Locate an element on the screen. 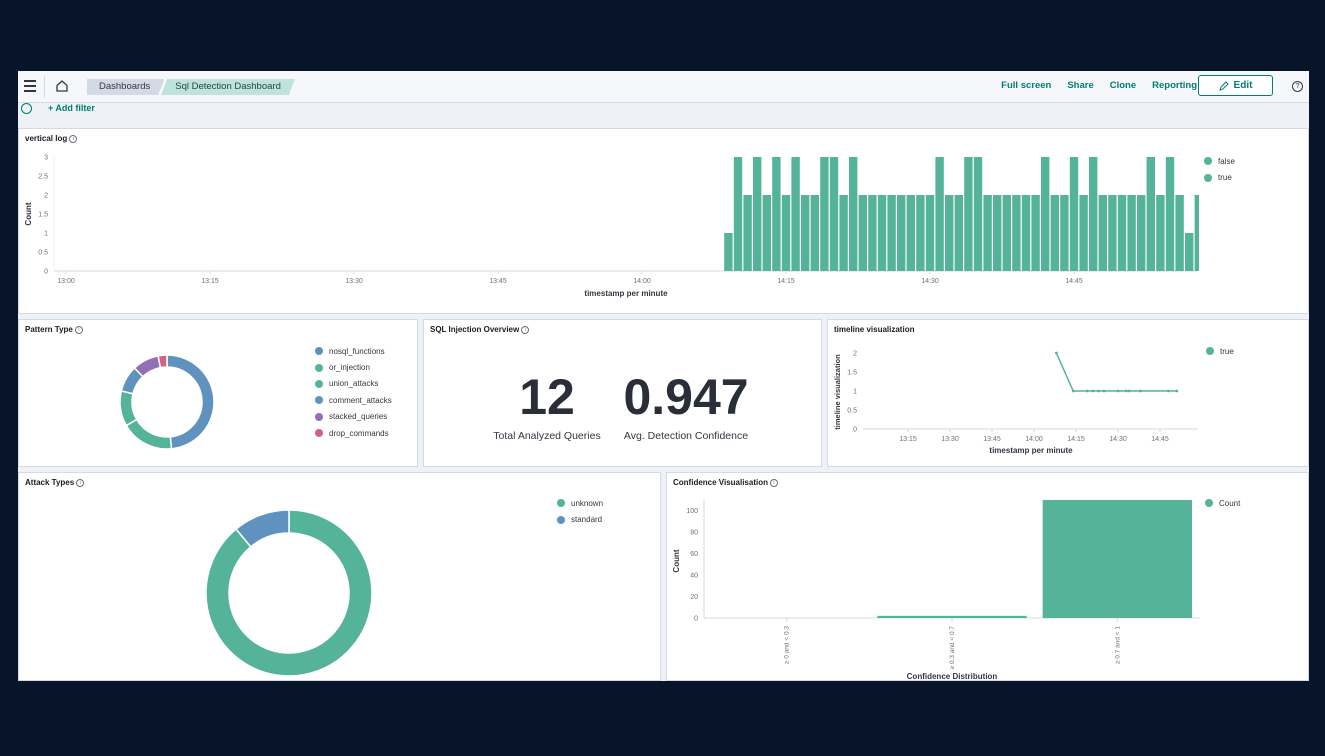 The height and width of the screenshot is (756, 1325). legend-item: Count is located at coordinates (1222, 503).